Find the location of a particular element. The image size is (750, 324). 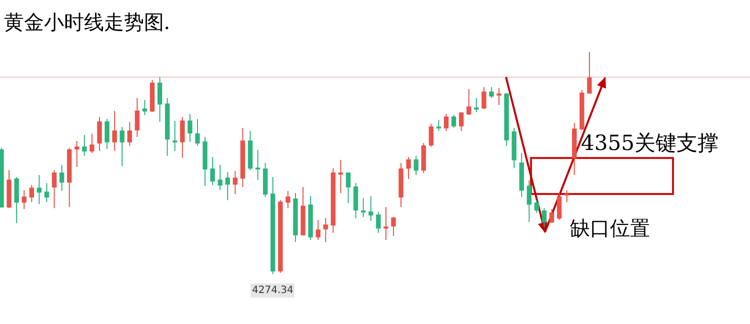

annotation: 缺口位置 is located at coordinates (610, 228).